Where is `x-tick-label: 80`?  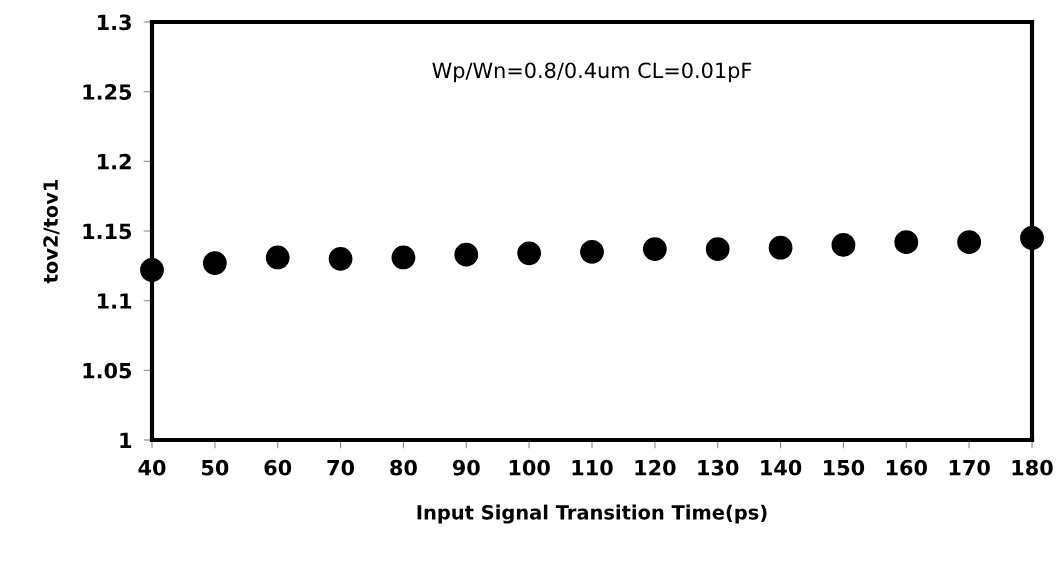
x-tick-label: 80 is located at coordinates (403, 467).